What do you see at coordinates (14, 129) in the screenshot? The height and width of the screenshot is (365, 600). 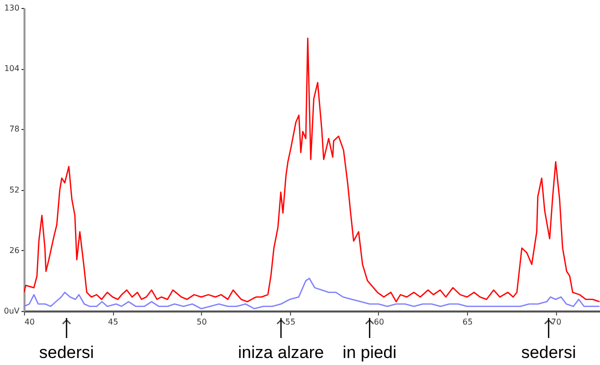 I see `y-tick-label: 78` at bounding box center [14, 129].